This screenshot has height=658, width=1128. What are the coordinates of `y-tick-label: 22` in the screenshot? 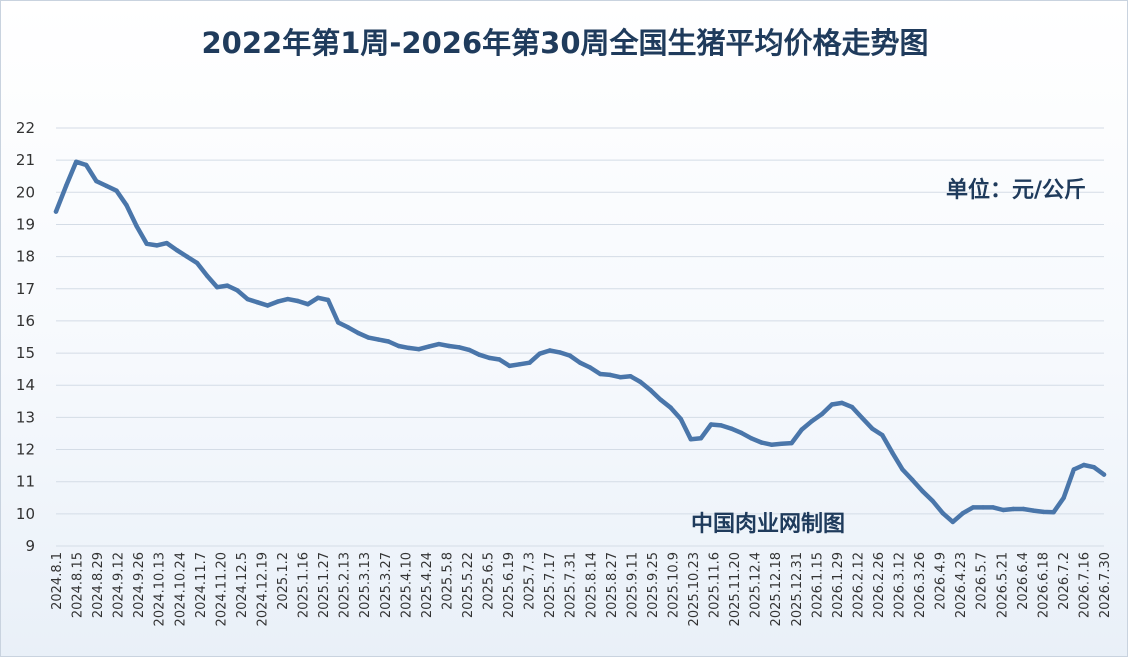 It's located at (25, 128).